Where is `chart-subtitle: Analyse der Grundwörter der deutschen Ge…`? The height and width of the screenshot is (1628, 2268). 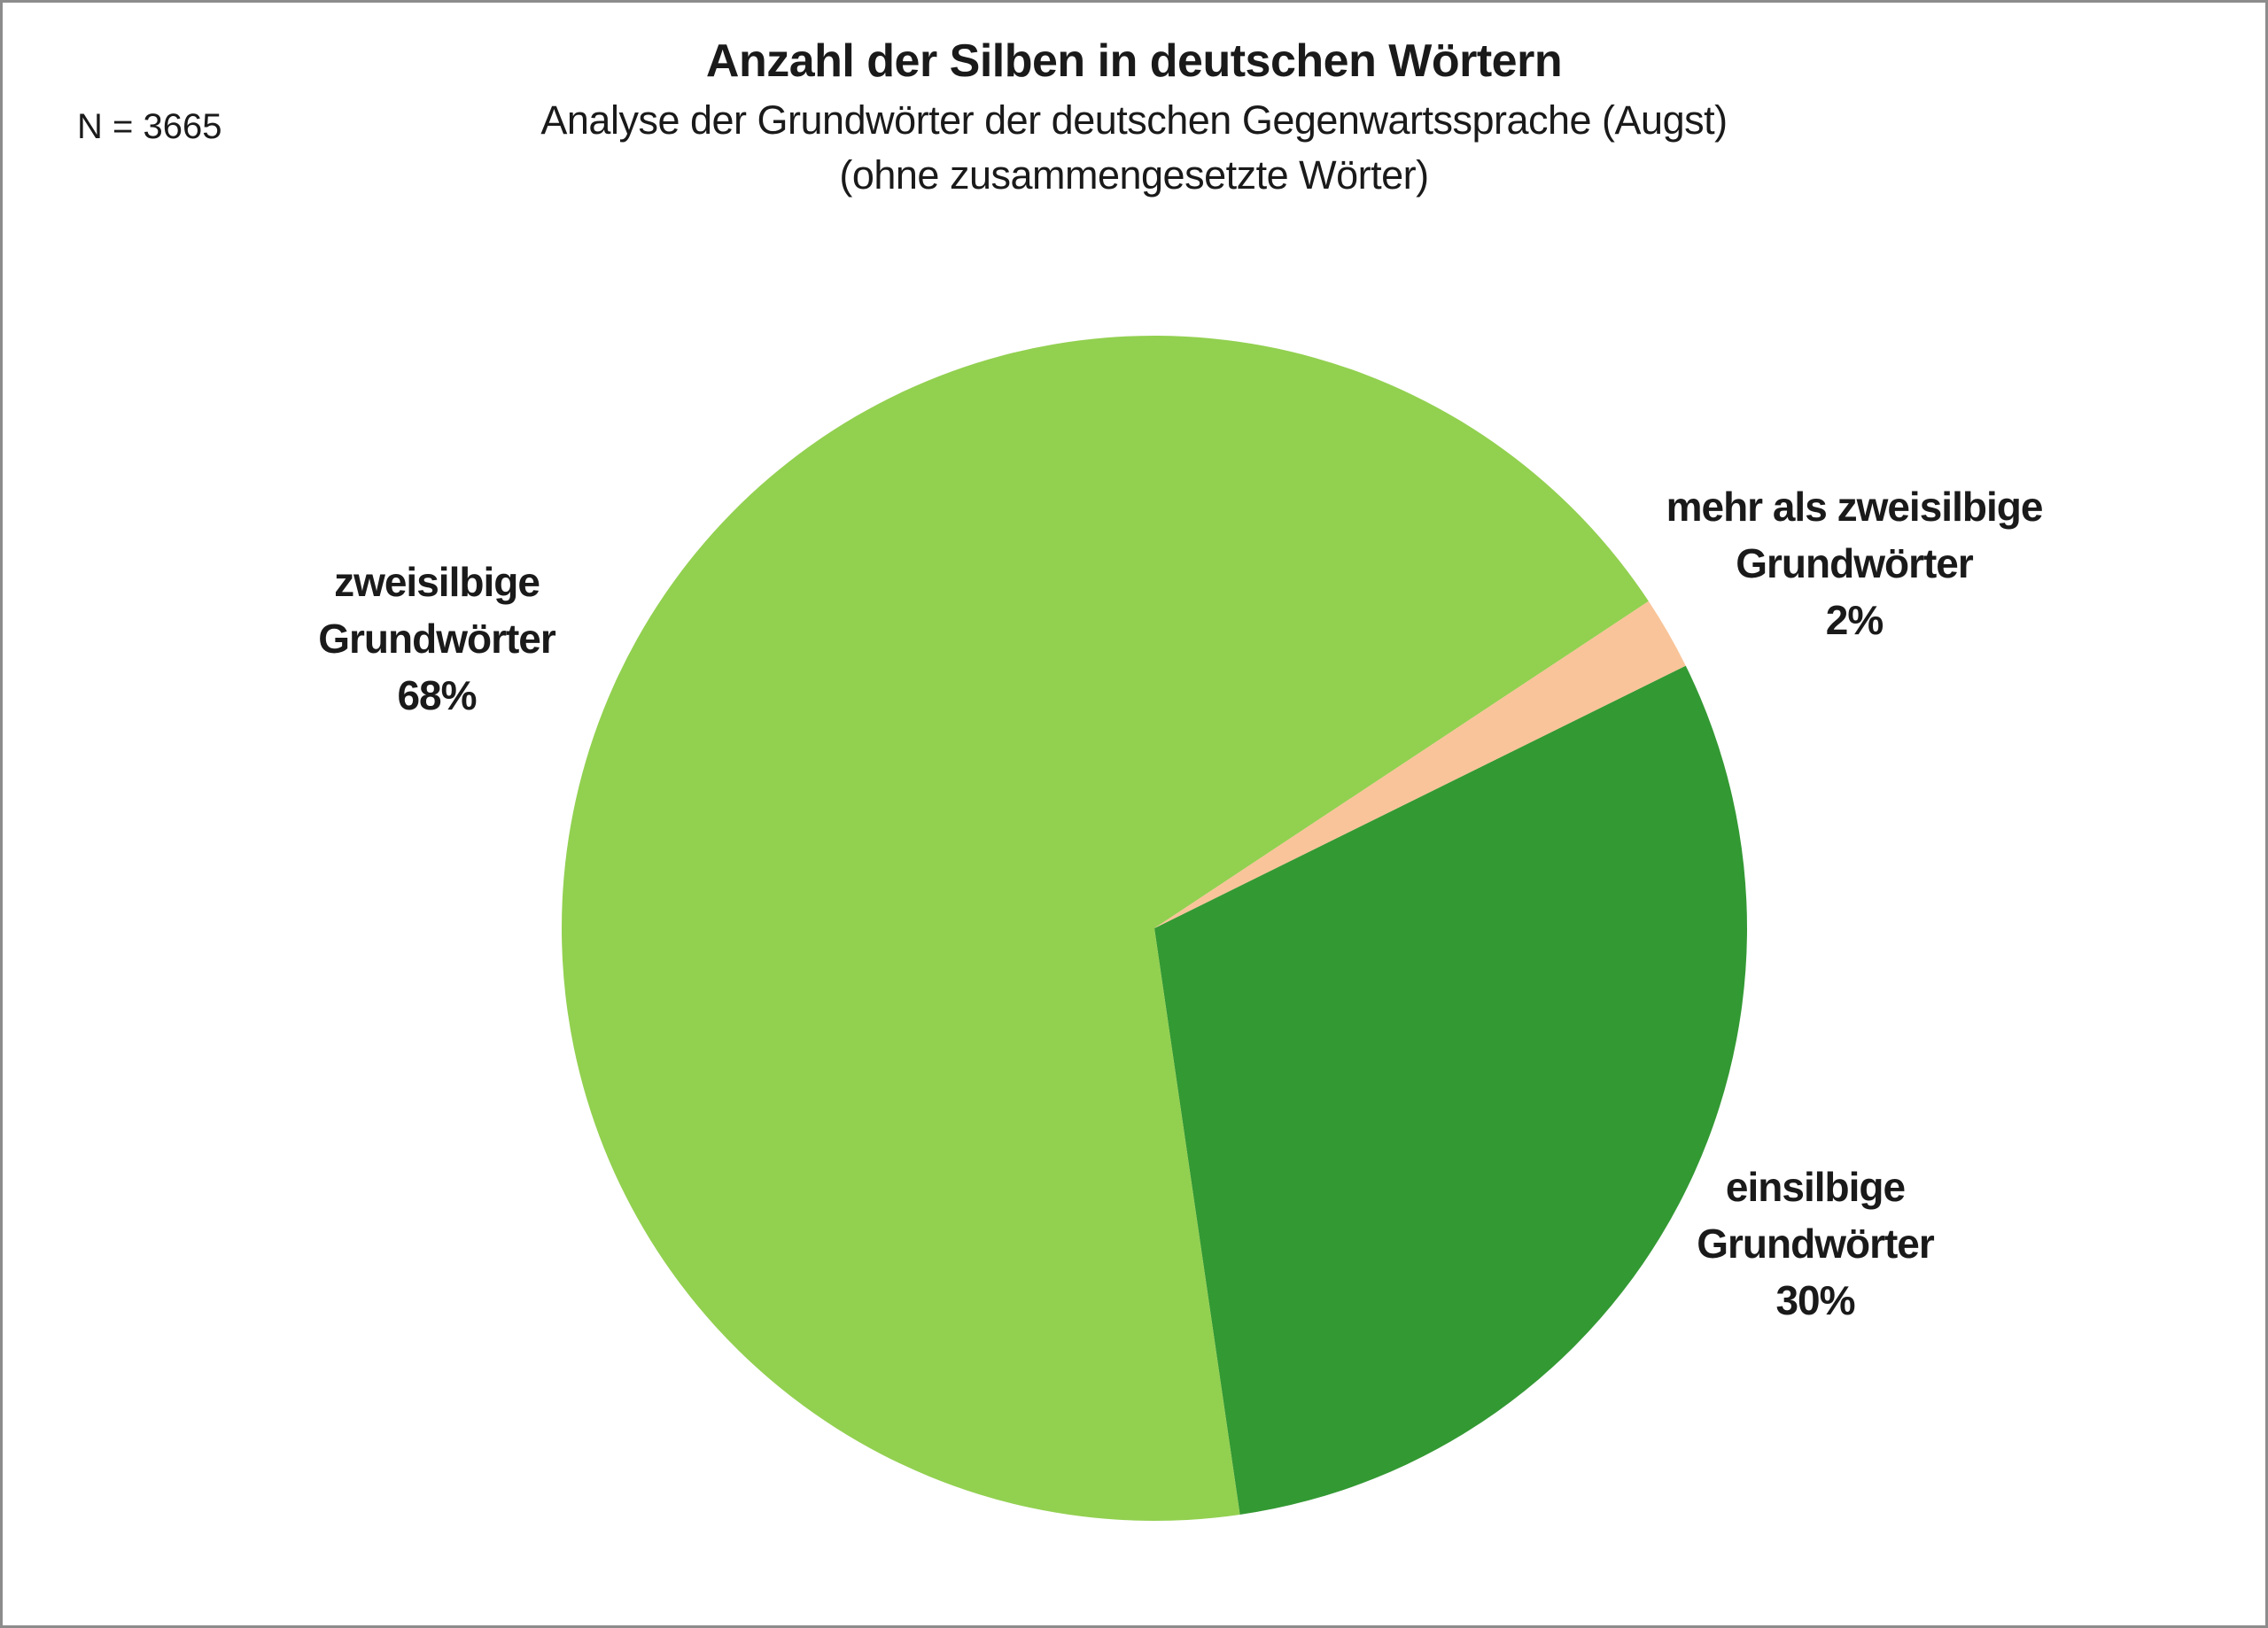 chart-subtitle: Analyse der Grundwörter der deutschen Ge… is located at coordinates (1134, 120).